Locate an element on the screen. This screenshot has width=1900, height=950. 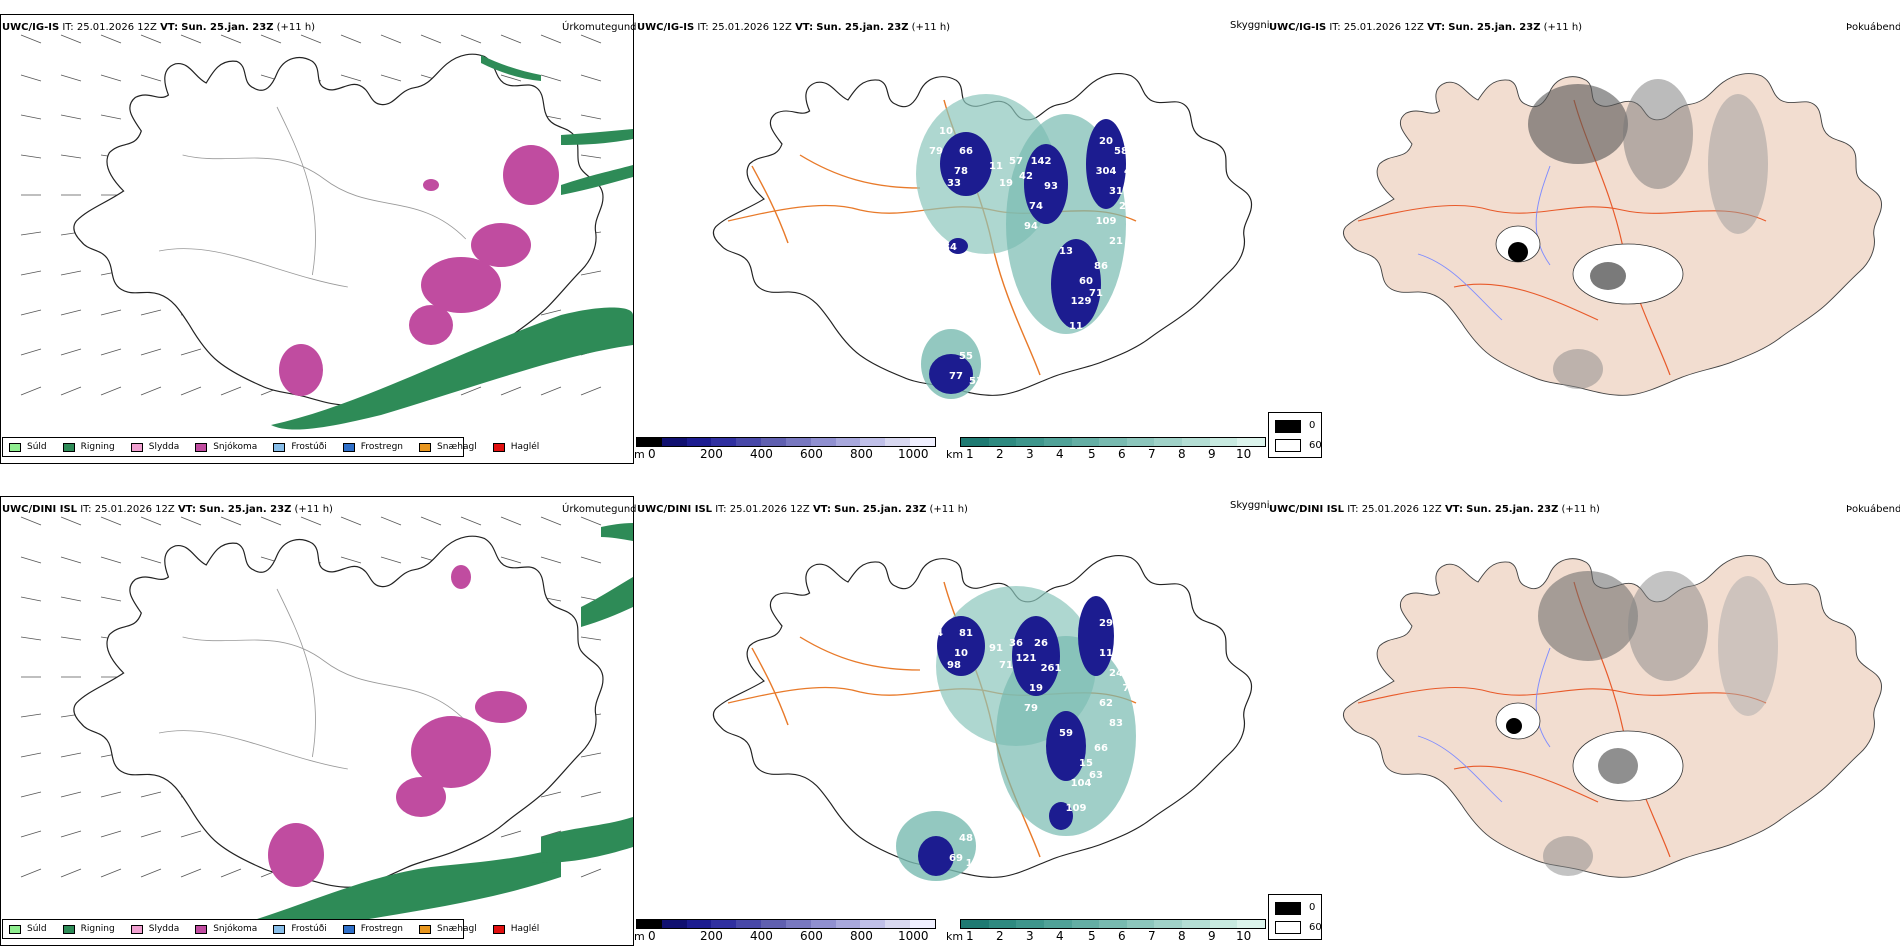
fog-panel-title-bottom: Þokuábendi is located at coordinates (1873, 509).